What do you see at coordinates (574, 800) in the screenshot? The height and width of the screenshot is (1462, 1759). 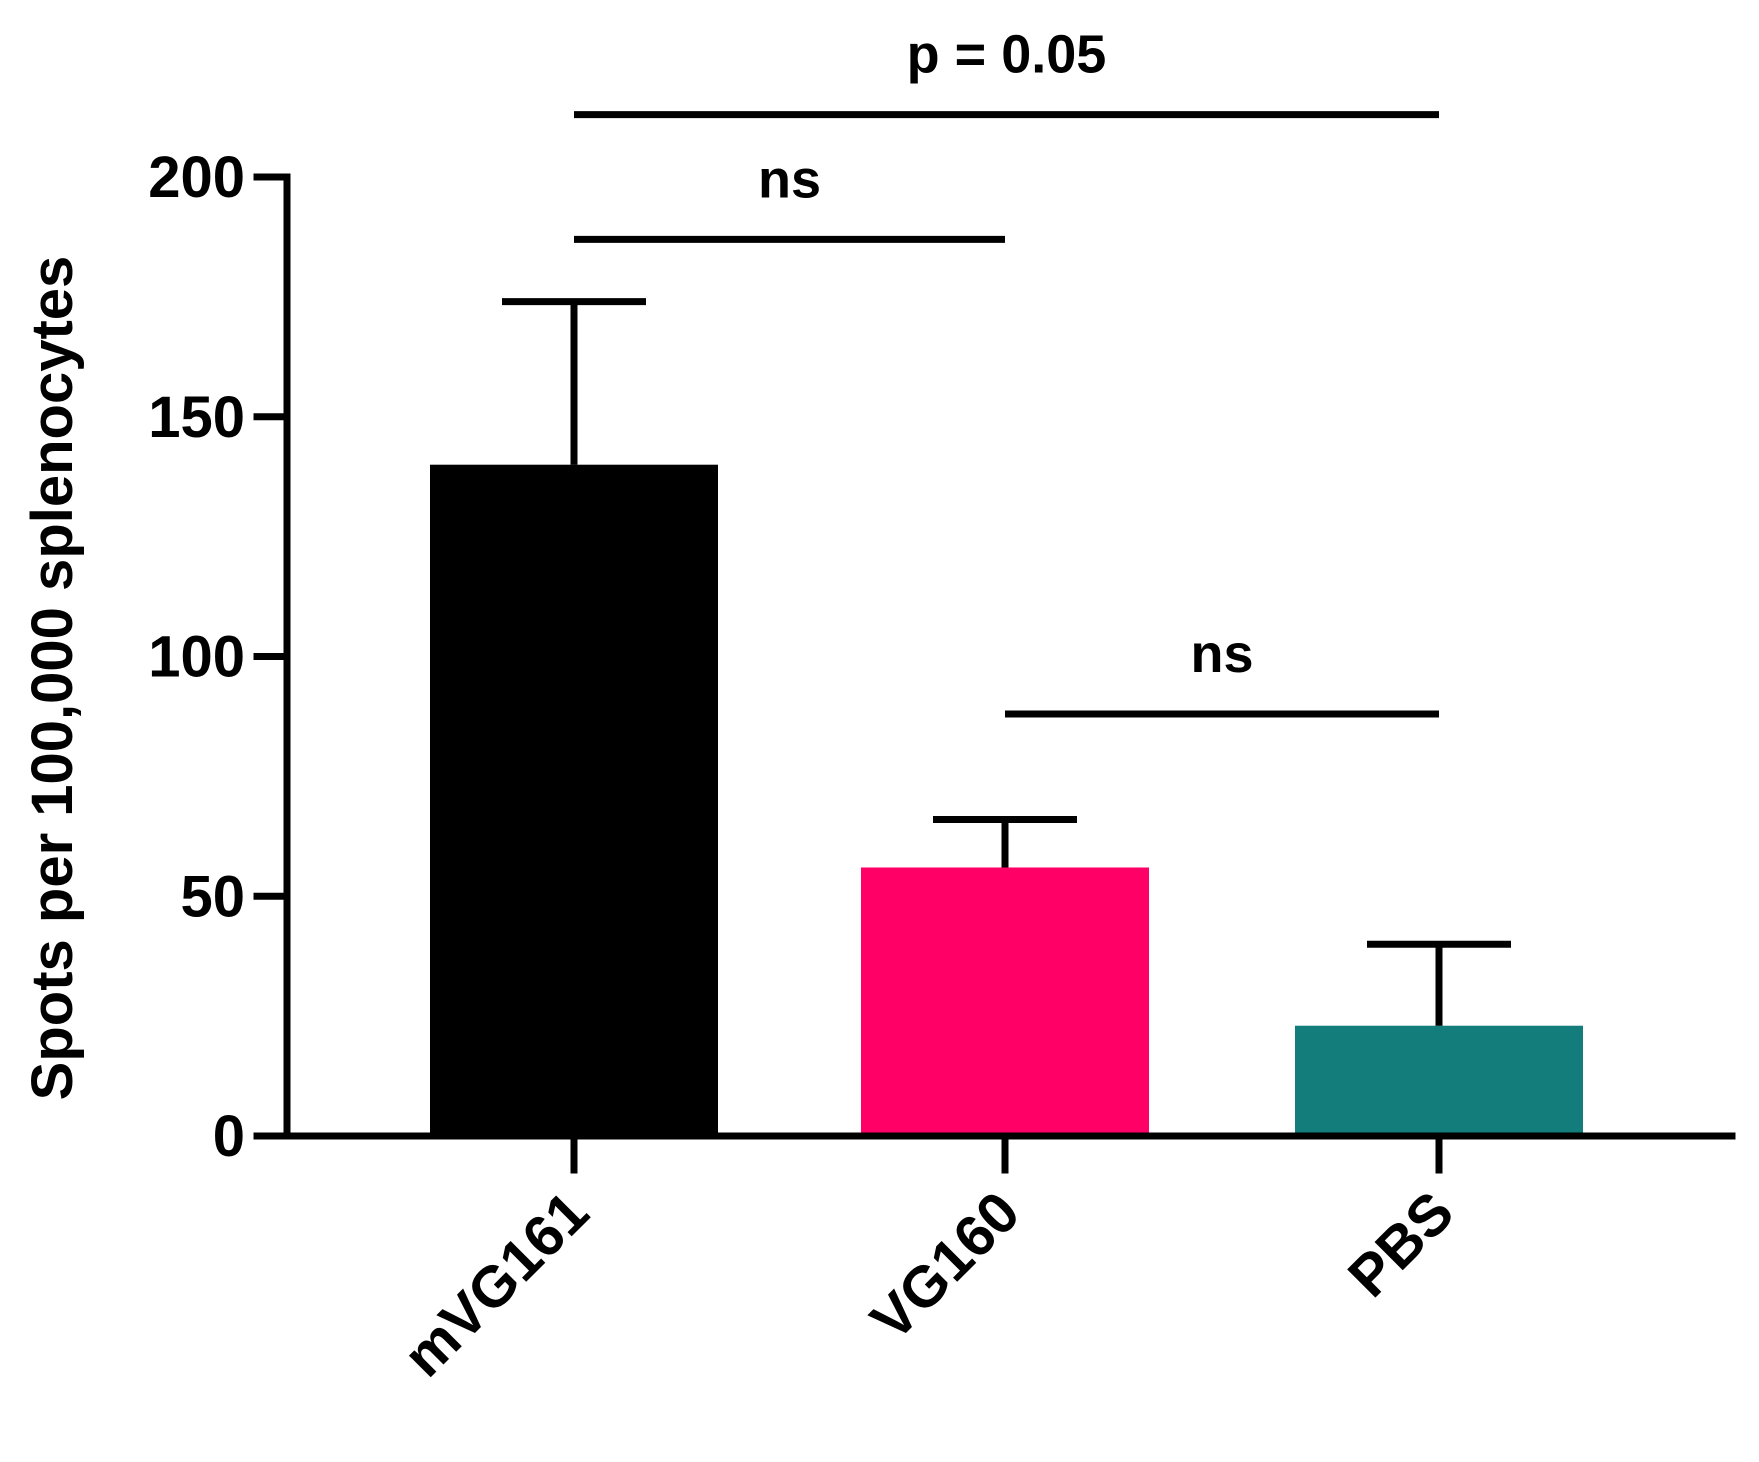 I see `bar-mvg161` at bounding box center [574, 800].